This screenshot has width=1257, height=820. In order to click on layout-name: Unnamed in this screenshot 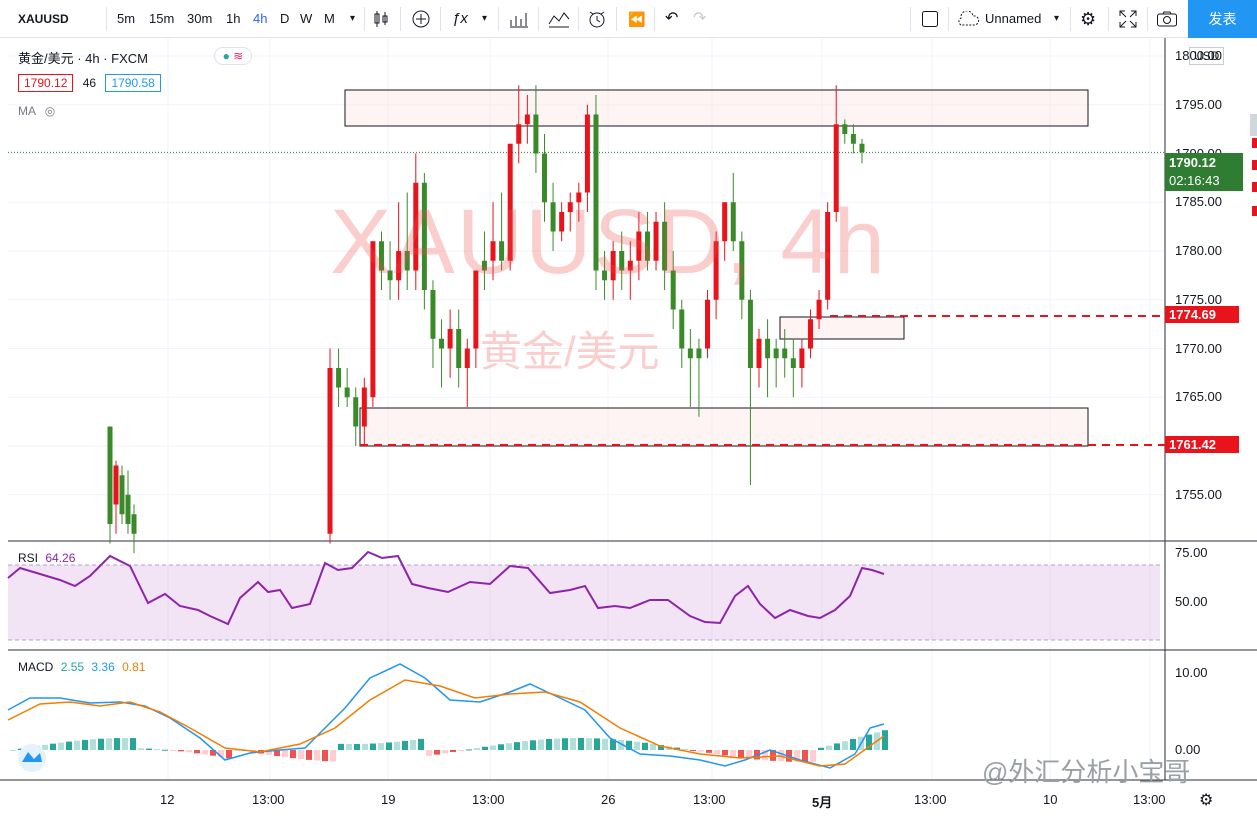, I will do `click(1013, 18)`.